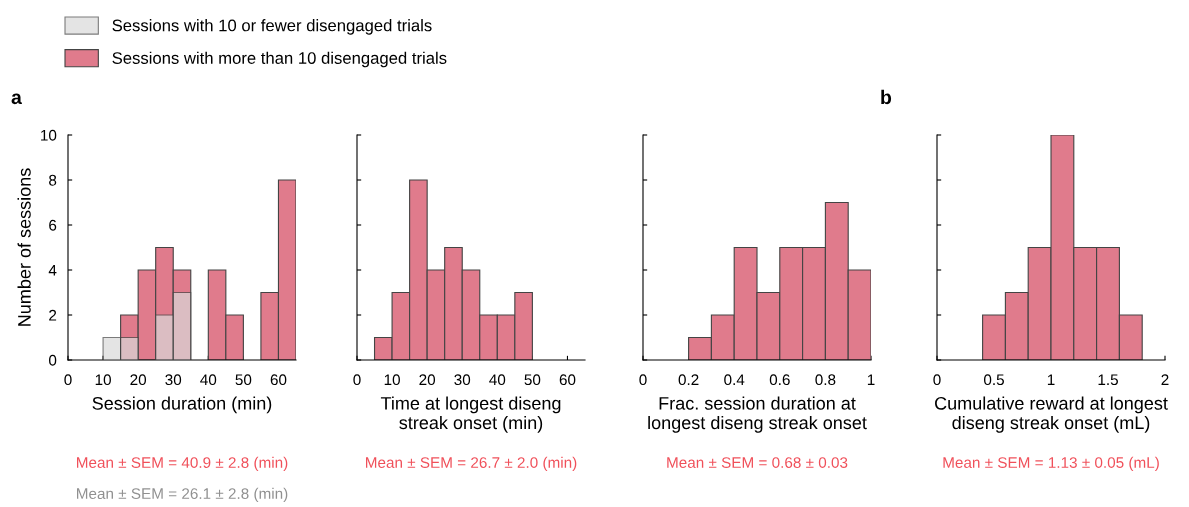  Describe the element at coordinates (471, 463) in the screenshot. I see `text: Mean ± SEM = 26.7 ± 2.0 (min)` at that location.